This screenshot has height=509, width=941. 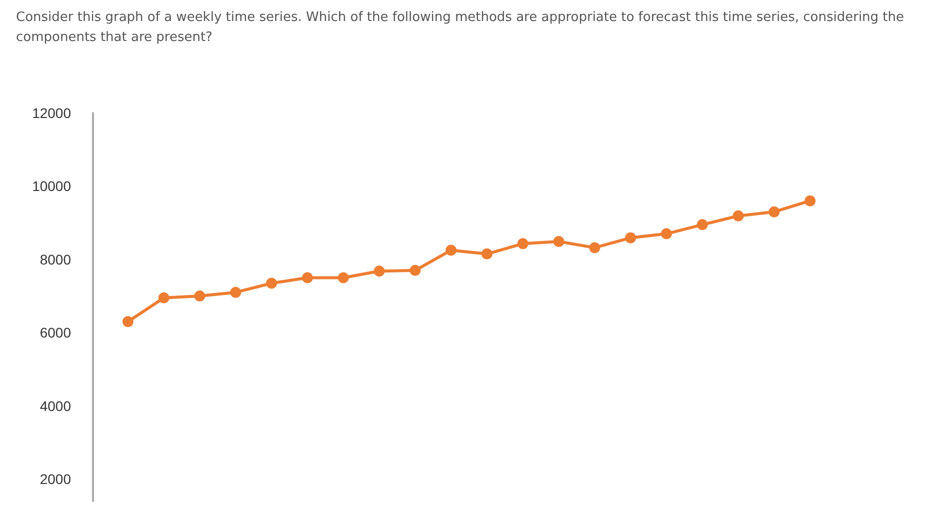 I want to click on y-tick-label: 10000, so click(x=52, y=186).